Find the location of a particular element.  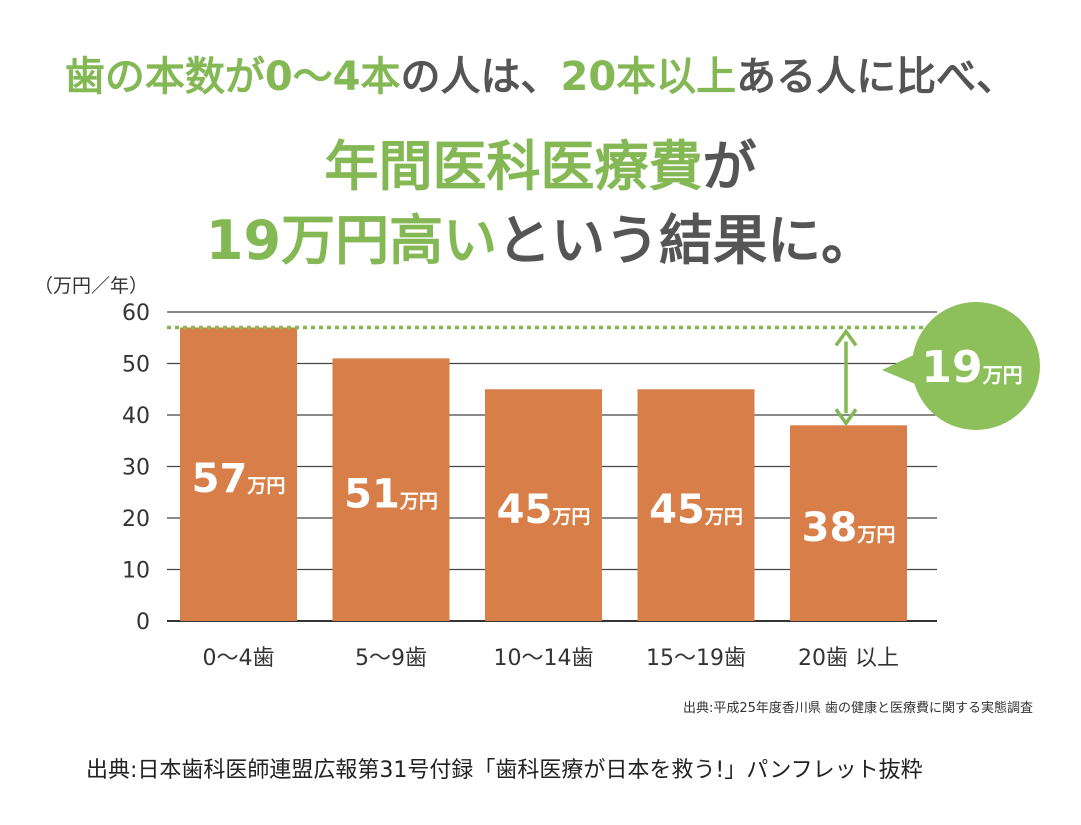

bar-value-number-0: 57 is located at coordinates (220, 479).